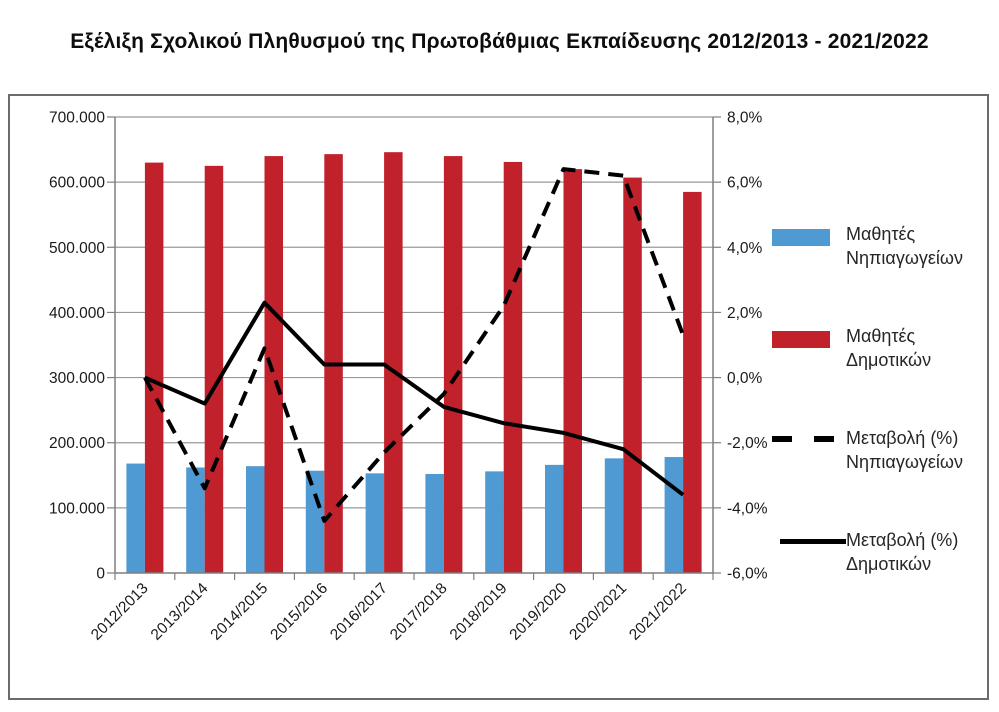 The image size is (999, 712). Describe the element at coordinates (77, 378) in the screenshot. I see `y-axis-label-left: 300.000` at that location.